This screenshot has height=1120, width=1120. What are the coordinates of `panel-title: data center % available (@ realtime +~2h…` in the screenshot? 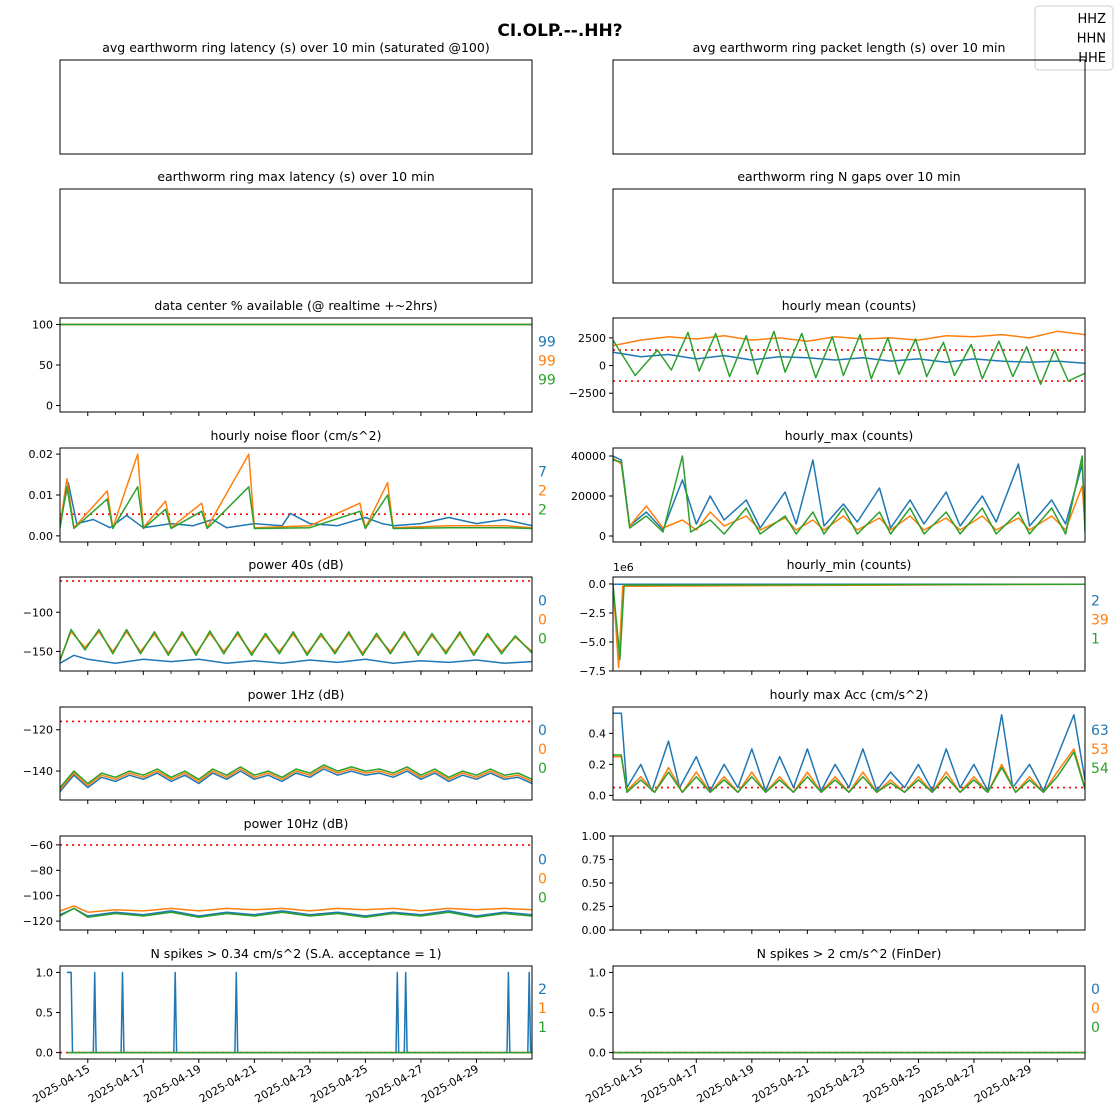 It's located at (295, 305).